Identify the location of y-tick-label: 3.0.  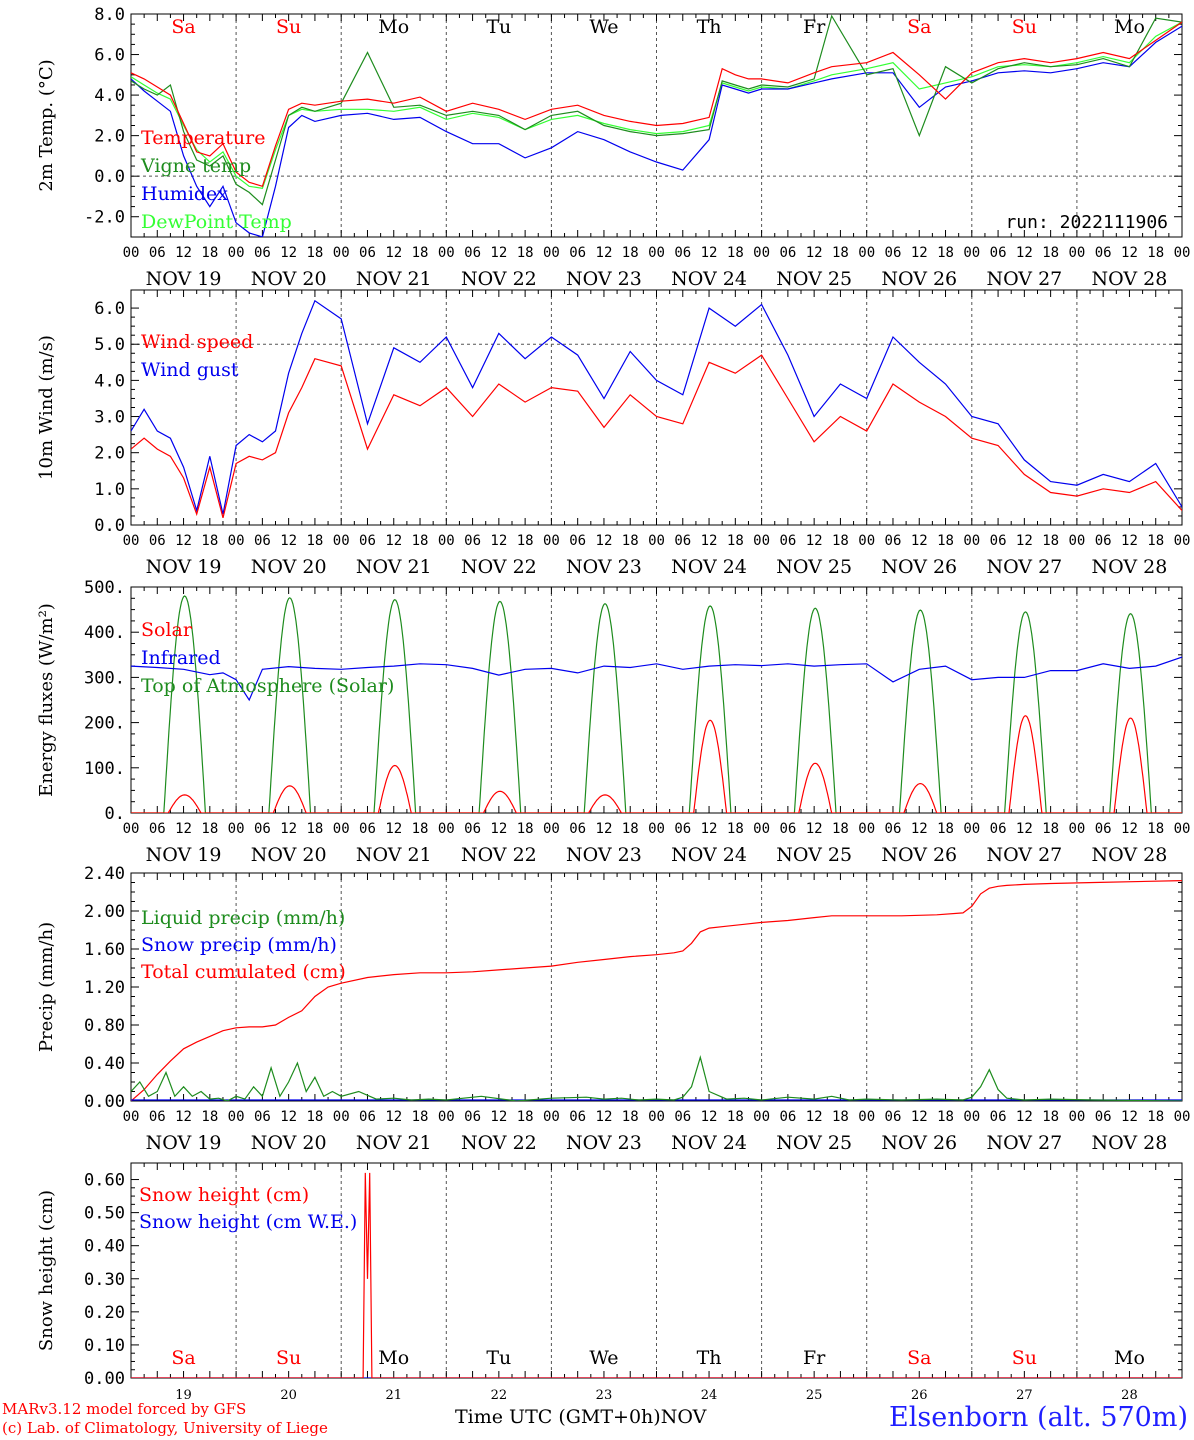
(109, 418).